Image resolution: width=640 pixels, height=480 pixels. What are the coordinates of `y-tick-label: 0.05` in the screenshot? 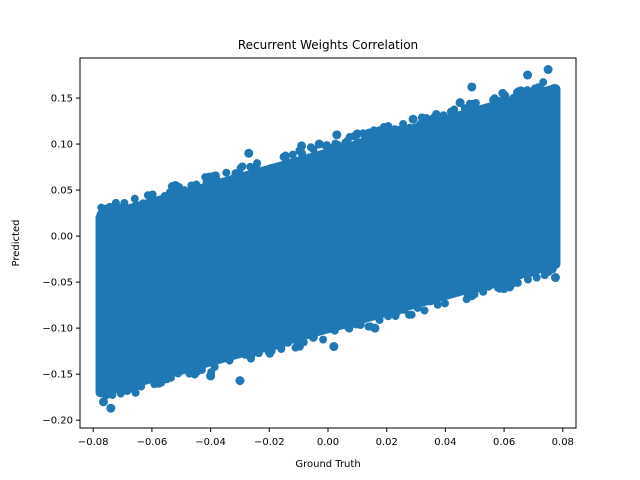 It's located at (62, 191).